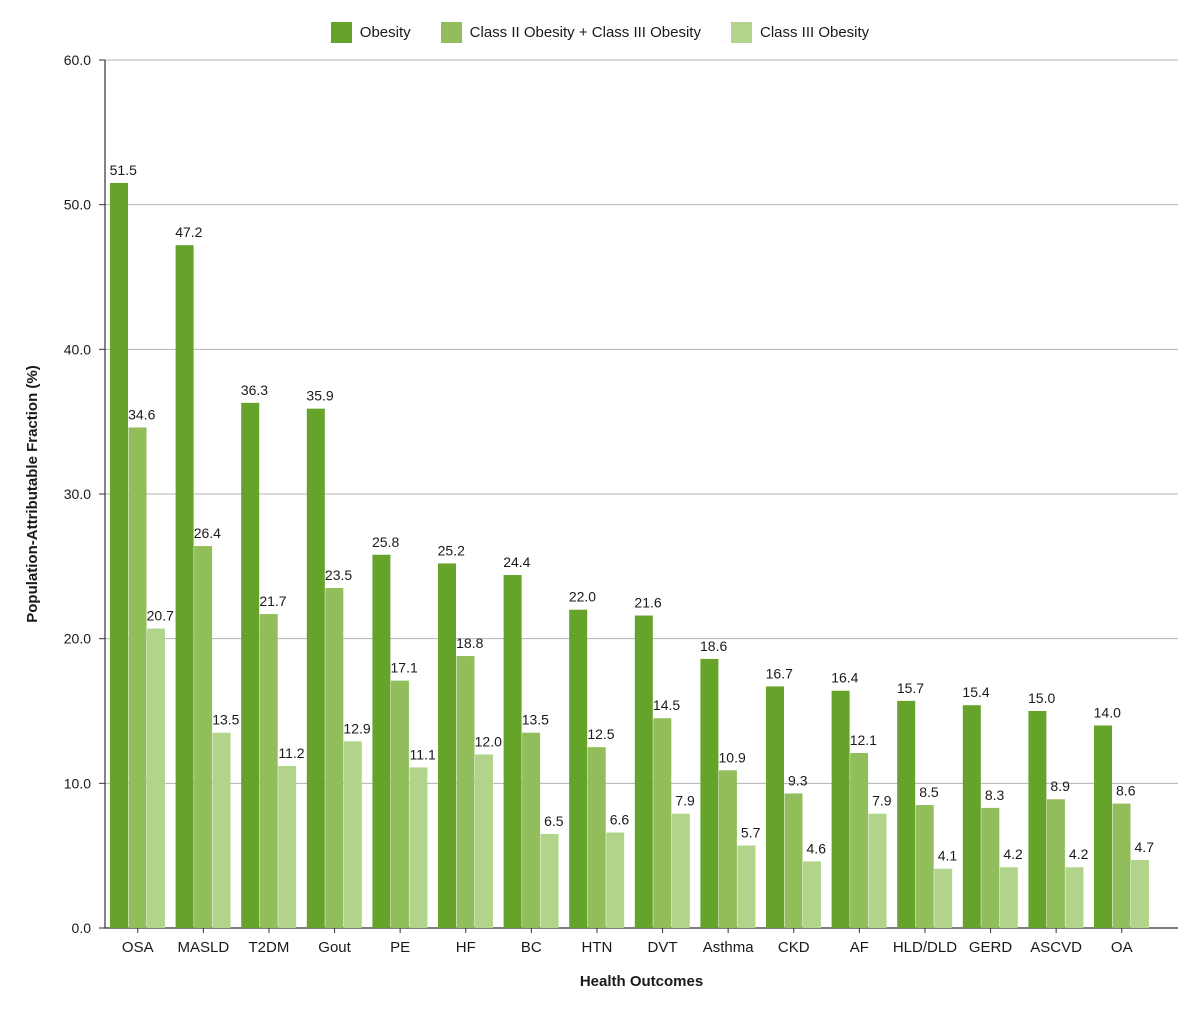  What do you see at coordinates (334, 947) in the screenshot?
I see `x-tick-label: Gout` at bounding box center [334, 947].